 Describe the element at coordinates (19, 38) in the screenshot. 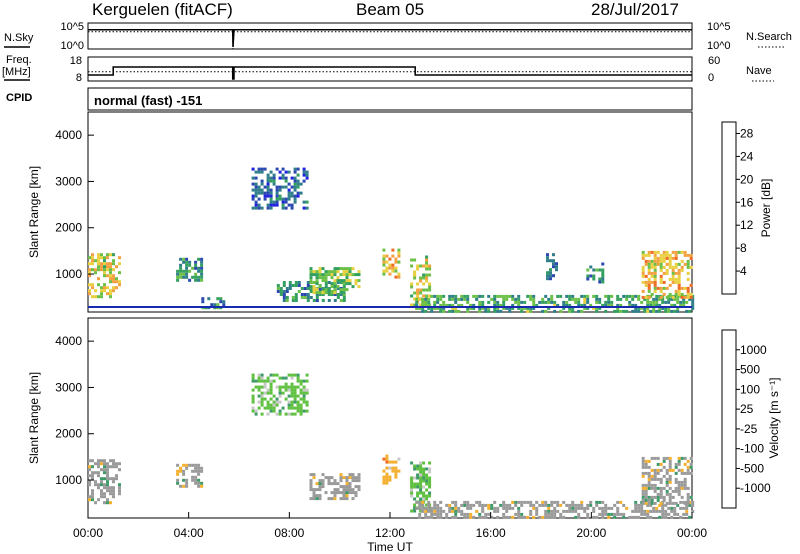

I see `nsky-label: N.Sky` at that location.